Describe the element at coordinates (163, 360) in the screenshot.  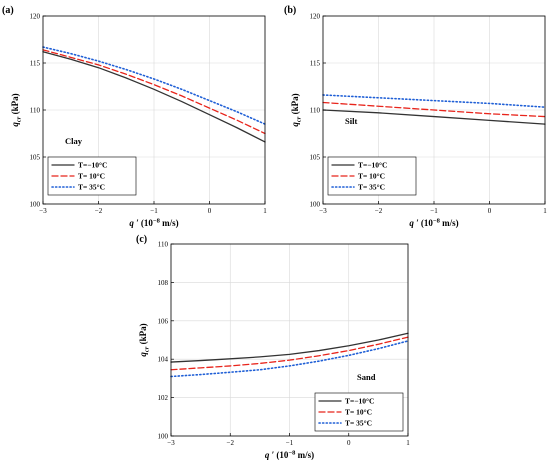
I see `y-tick-label: 104` at that location.